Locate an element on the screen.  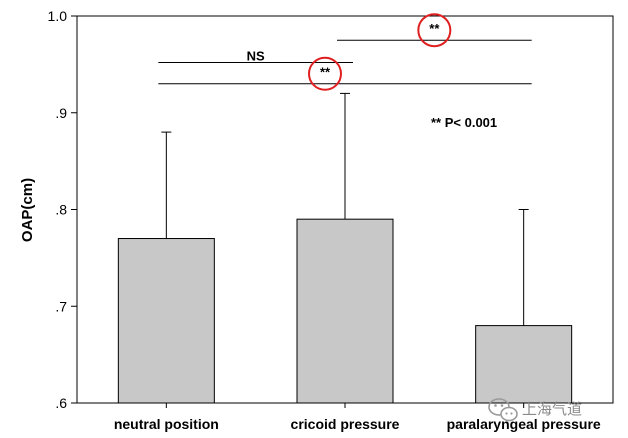
x-tick-label-1: cricoid pressure is located at coordinates (345, 424).